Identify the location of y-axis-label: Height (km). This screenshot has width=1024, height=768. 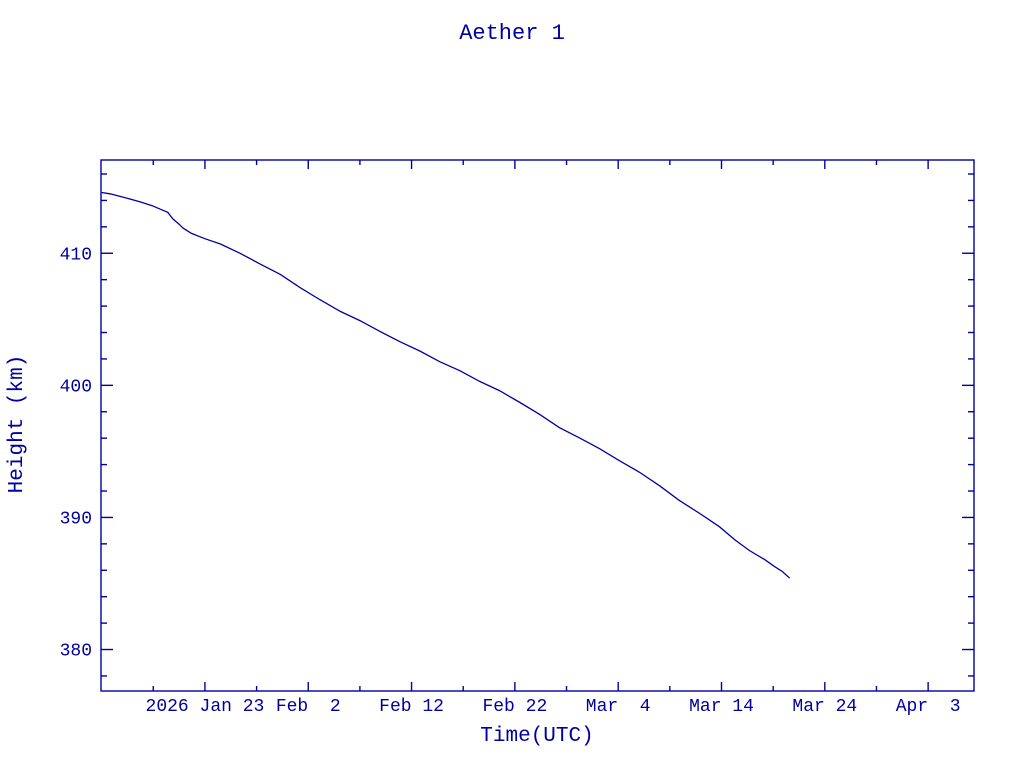
(17, 424).